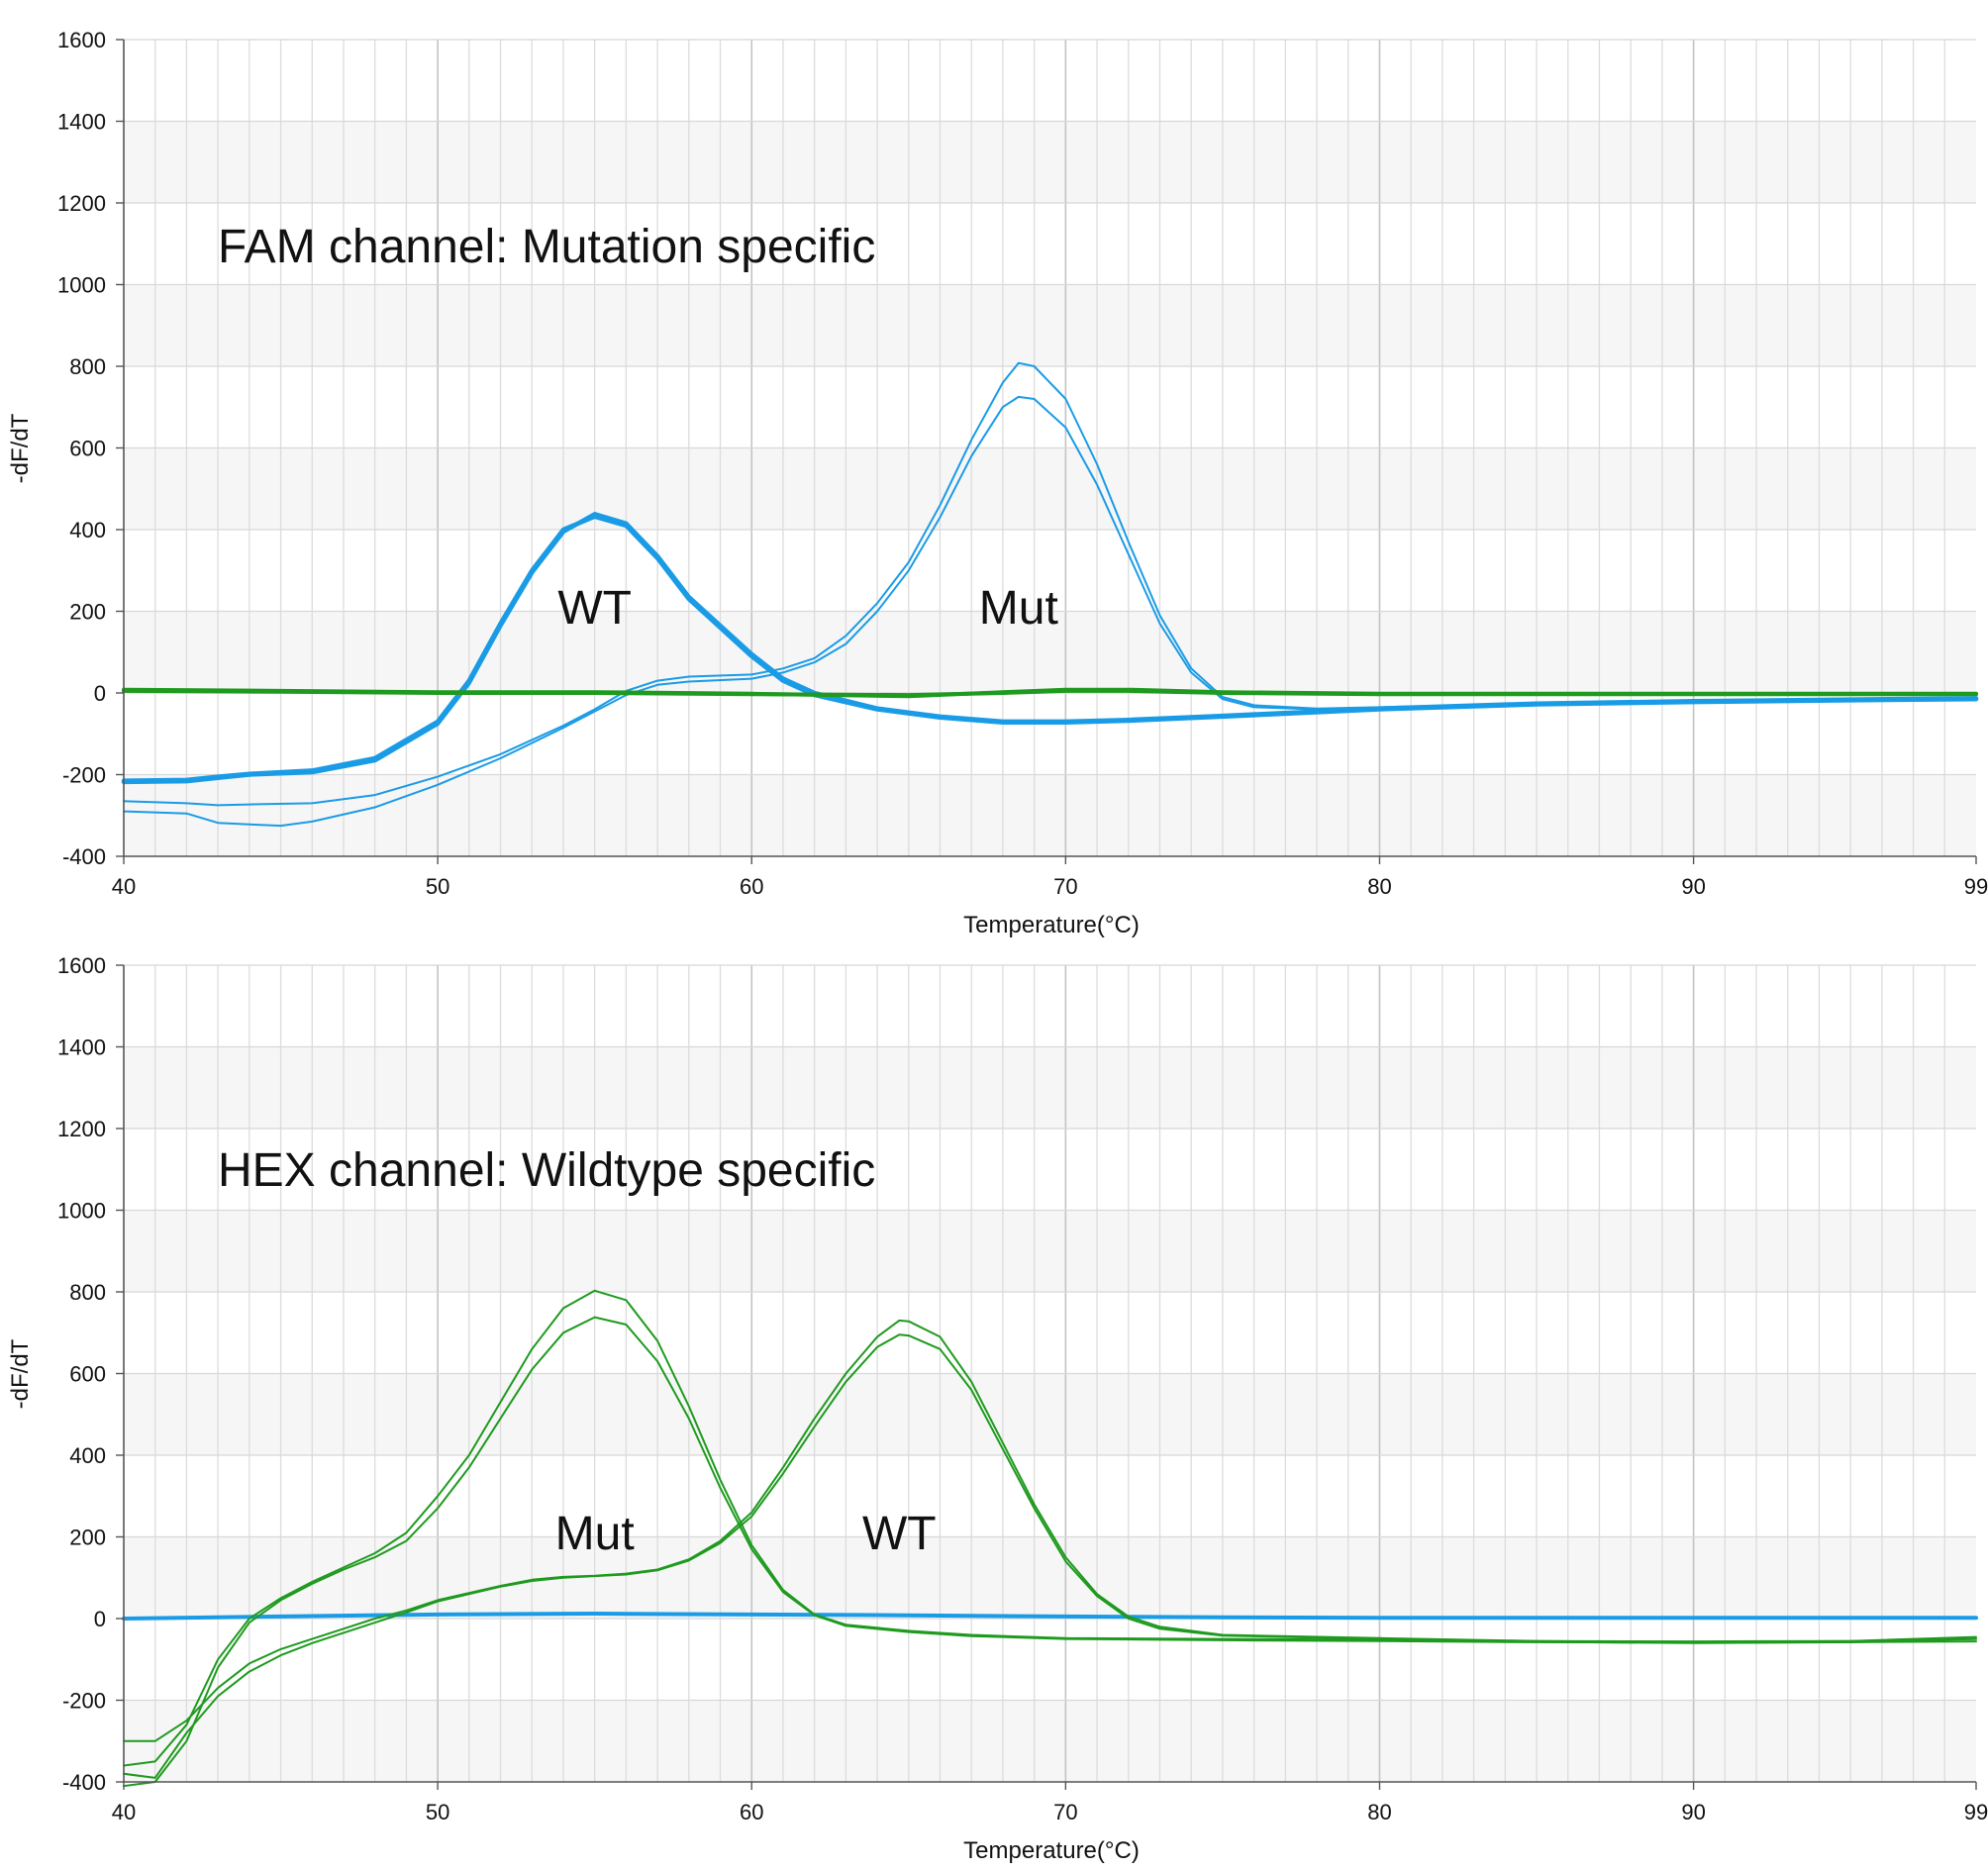  I want to click on panel-title: HEX channel: Wildtype specific, so click(546, 1170).